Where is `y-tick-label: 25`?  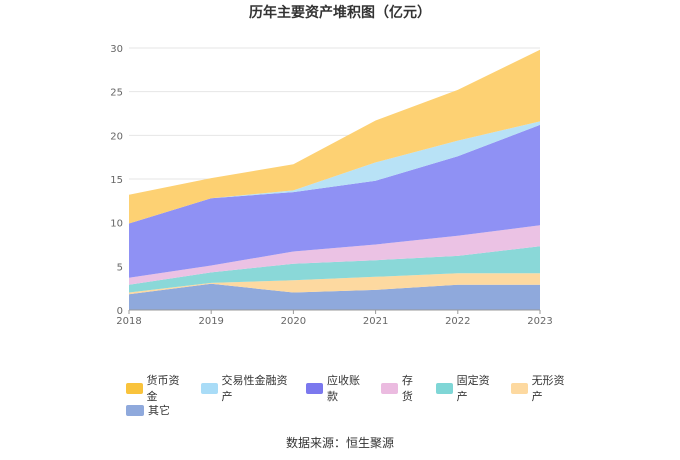
y-tick-label: 25 is located at coordinates (116, 93).